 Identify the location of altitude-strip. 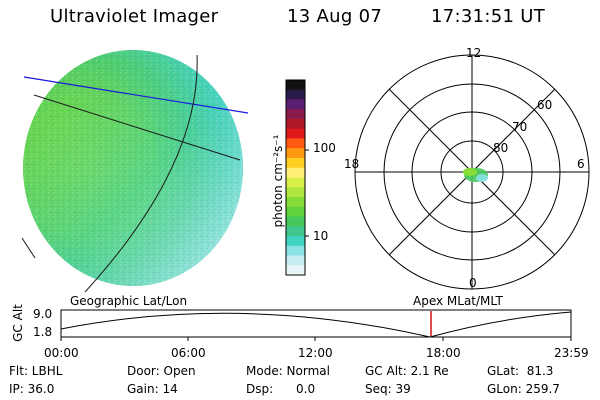
(316, 325).